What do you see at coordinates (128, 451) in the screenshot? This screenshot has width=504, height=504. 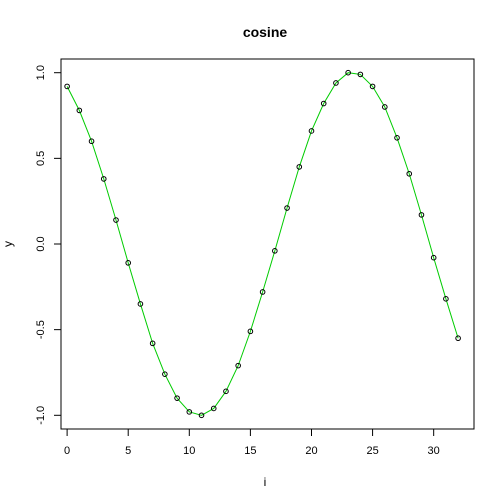 I see `x-tick-label: 5` at bounding box center [128, 451].